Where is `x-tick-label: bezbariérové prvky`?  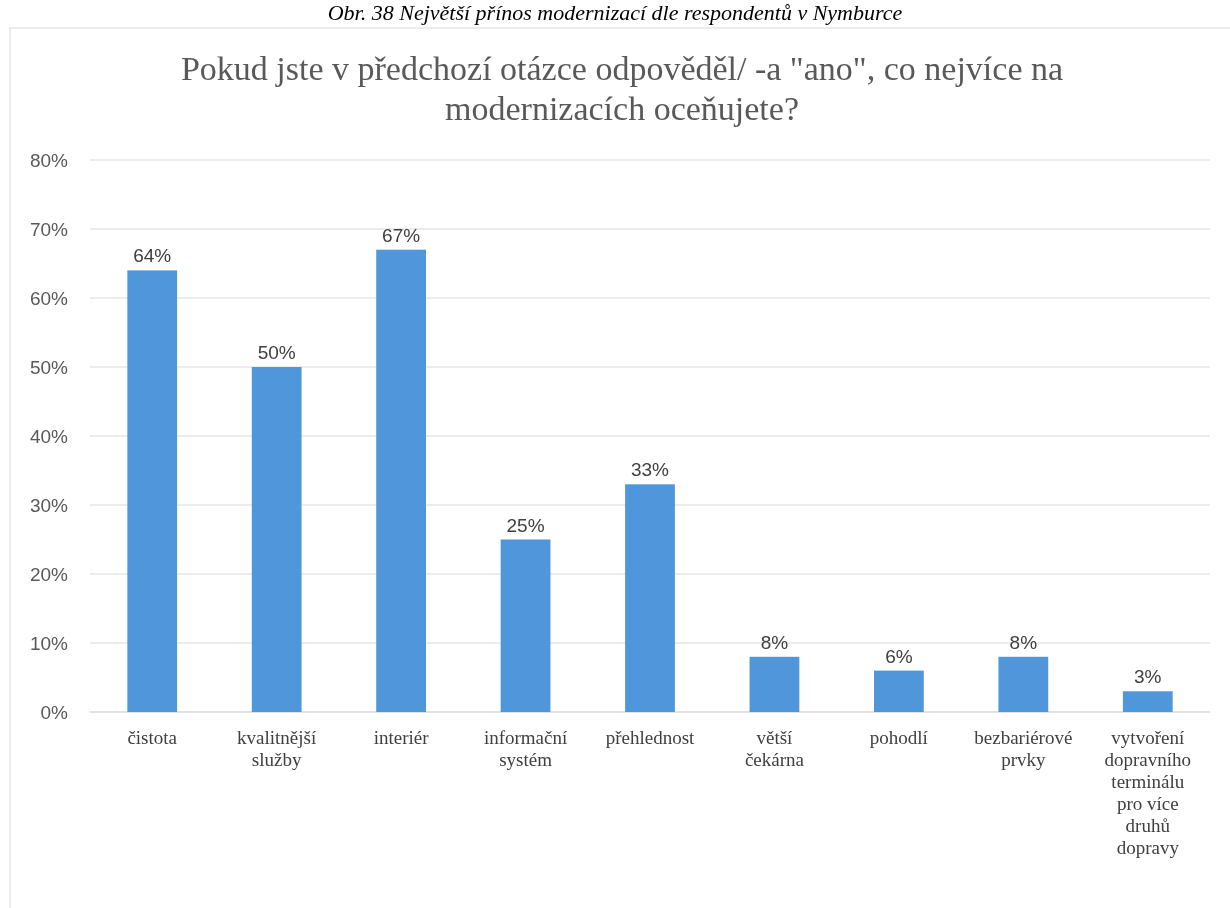 x-tick-label: bezbariérové prvky is located at coordinates (1023, 748).